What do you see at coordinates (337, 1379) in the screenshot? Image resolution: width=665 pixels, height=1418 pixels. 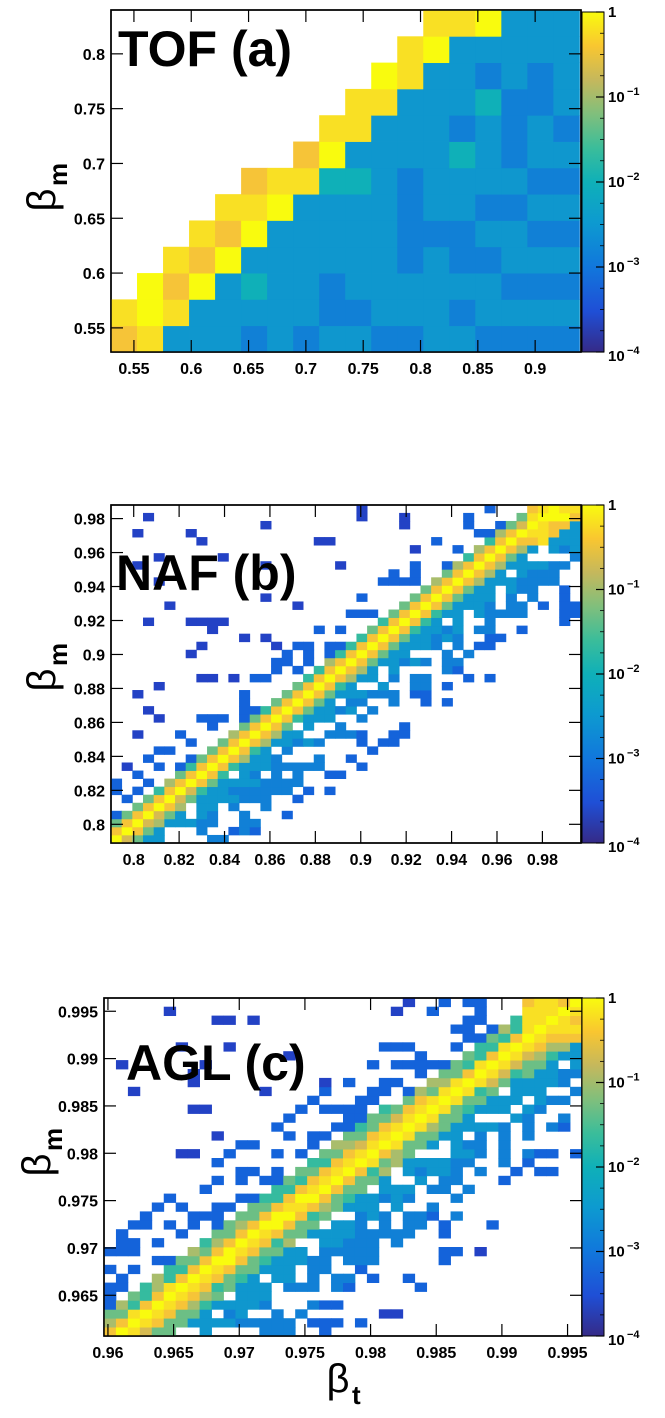 I see `svg-text: β` at bounding box center [337, 1379].